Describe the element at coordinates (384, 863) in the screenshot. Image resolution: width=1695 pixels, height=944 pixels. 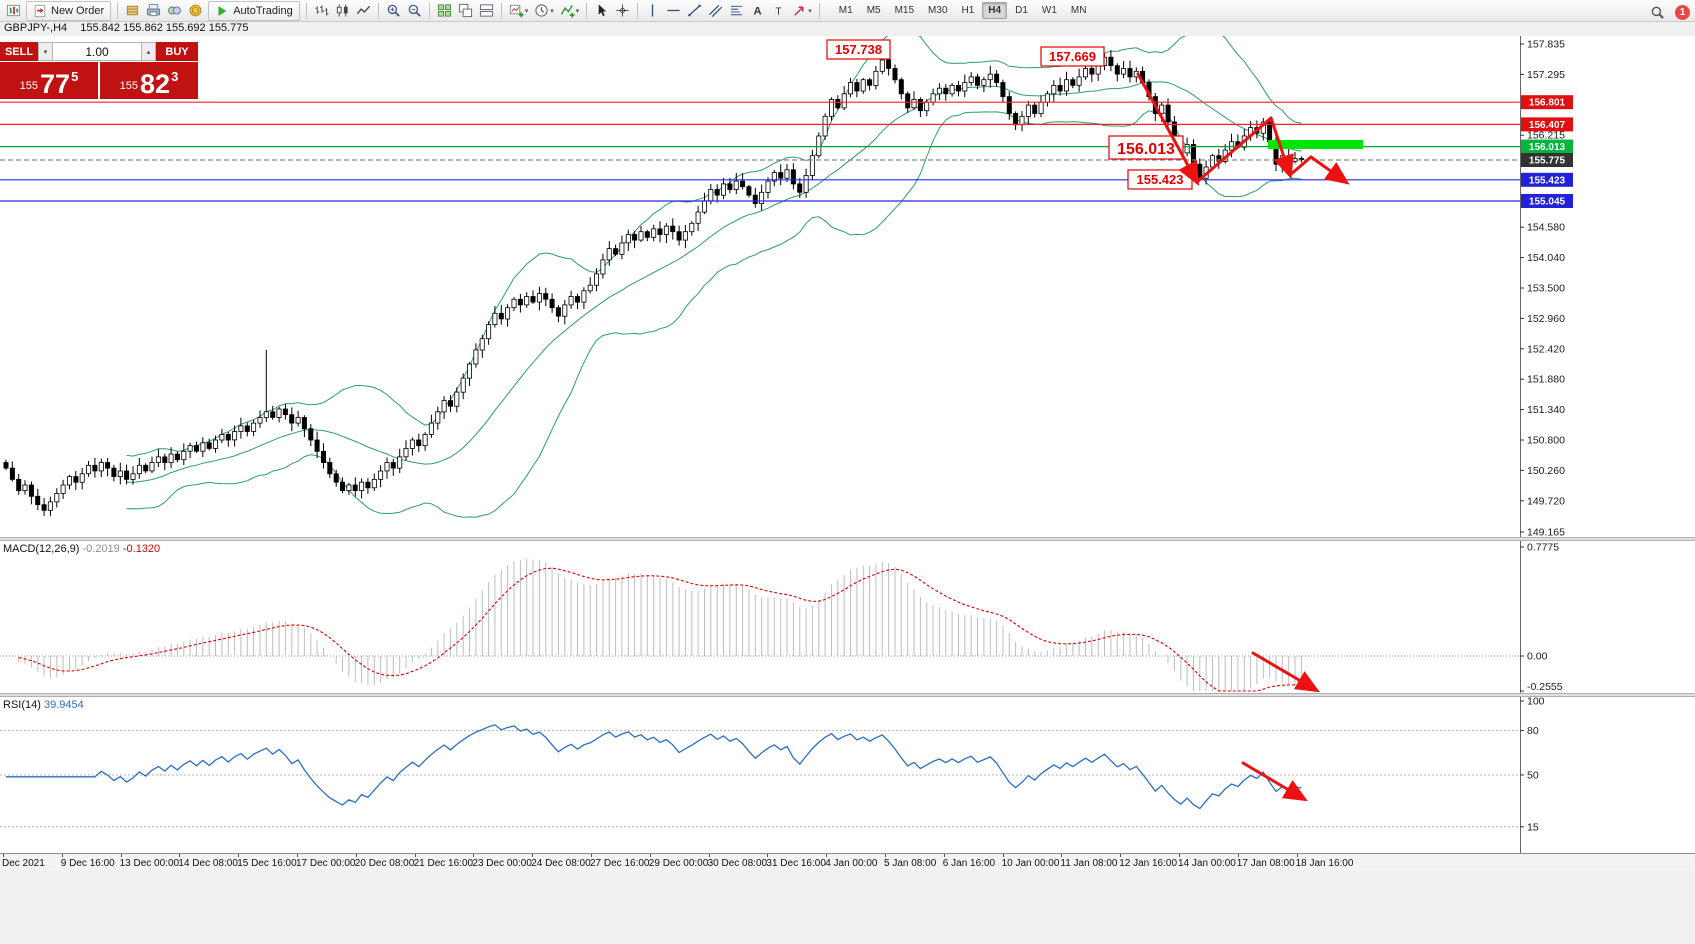
I see `time-axis-label: 20 Dec 08:00` at that location.